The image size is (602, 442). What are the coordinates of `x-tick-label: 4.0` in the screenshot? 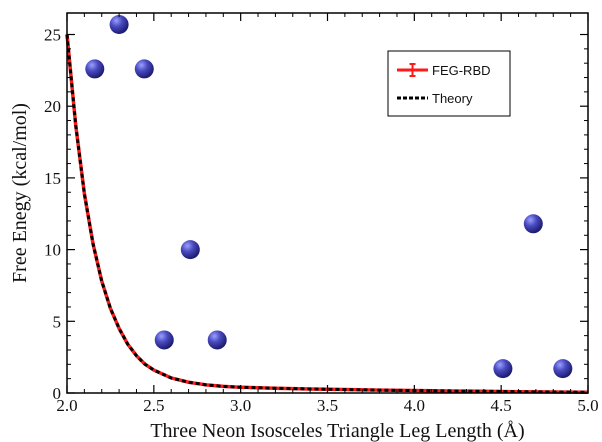 It's located at (414, 405).